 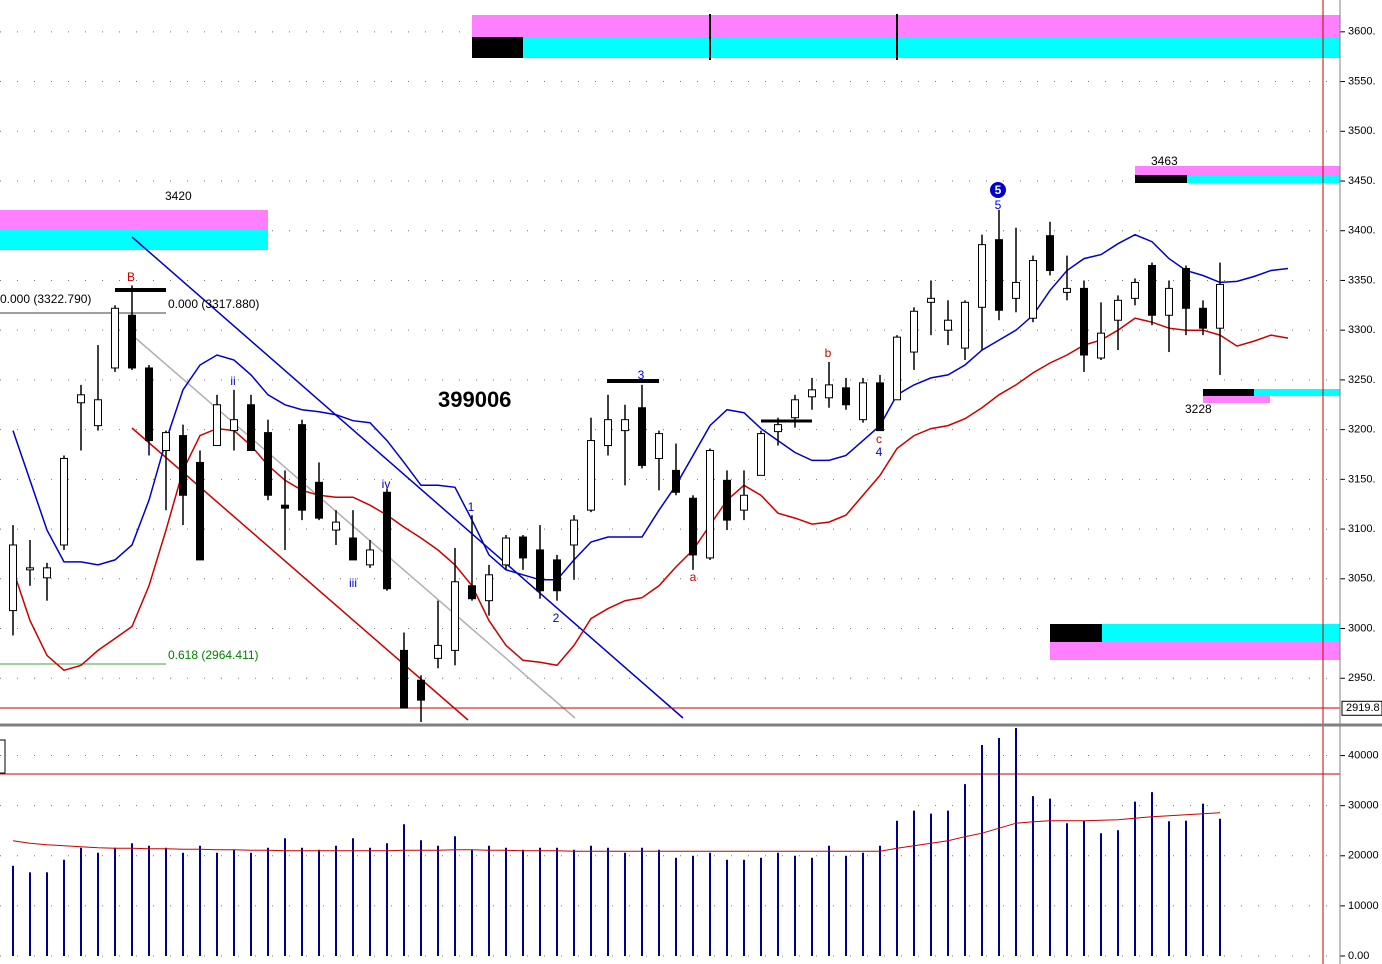 What do you see at coordinates (353, 583) in the screenshot?
I see `wave-label: iii` at bounding box center [353, 583].